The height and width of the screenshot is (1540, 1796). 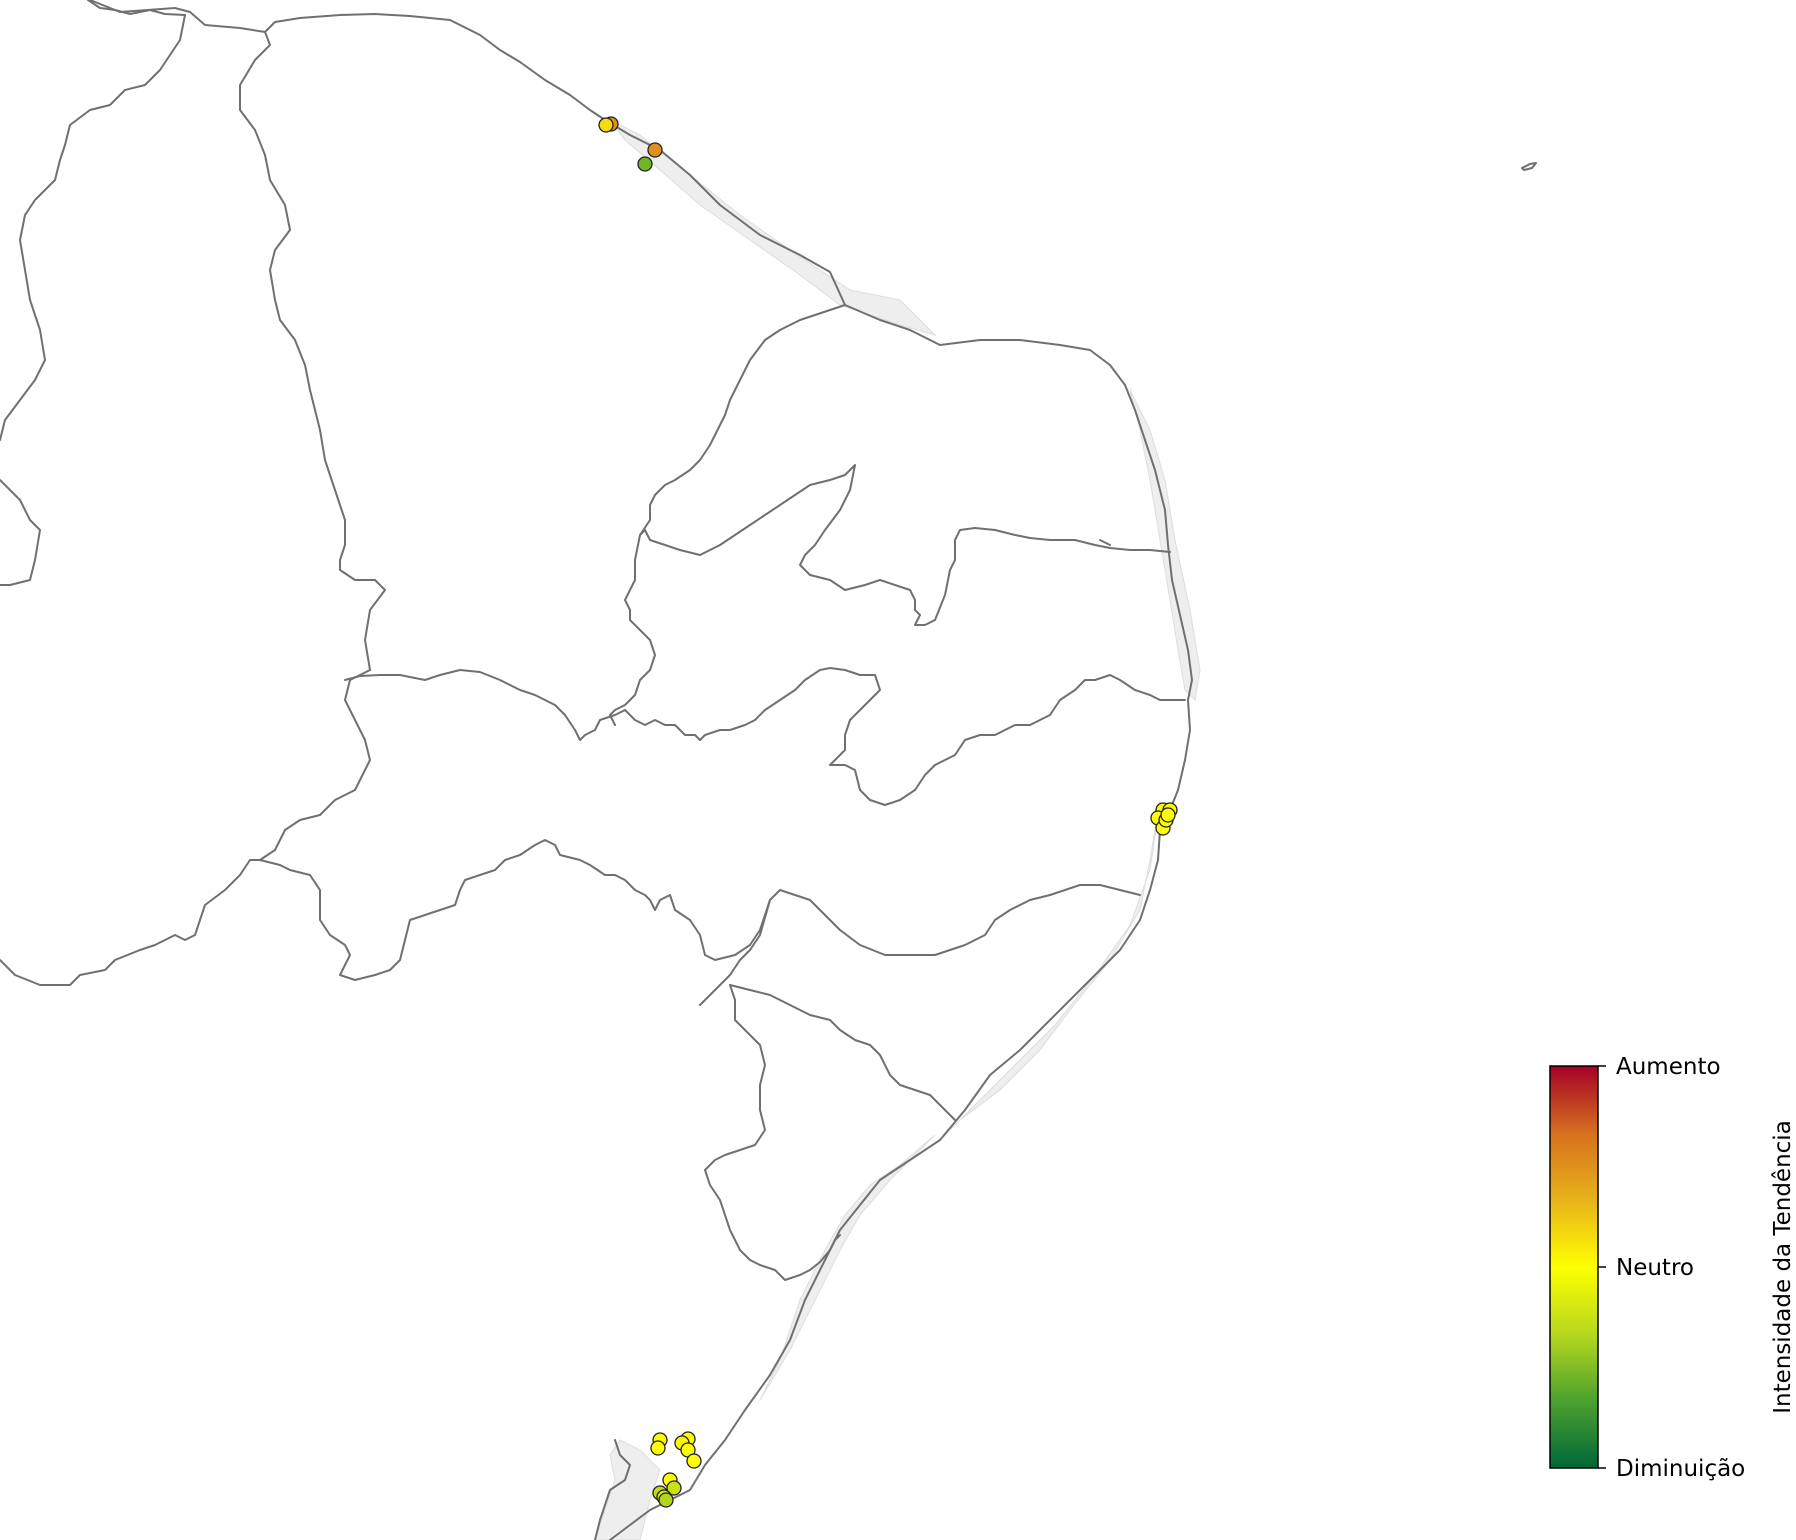 I want to click on east-coast-cluster, so click(x=1164, y=819).